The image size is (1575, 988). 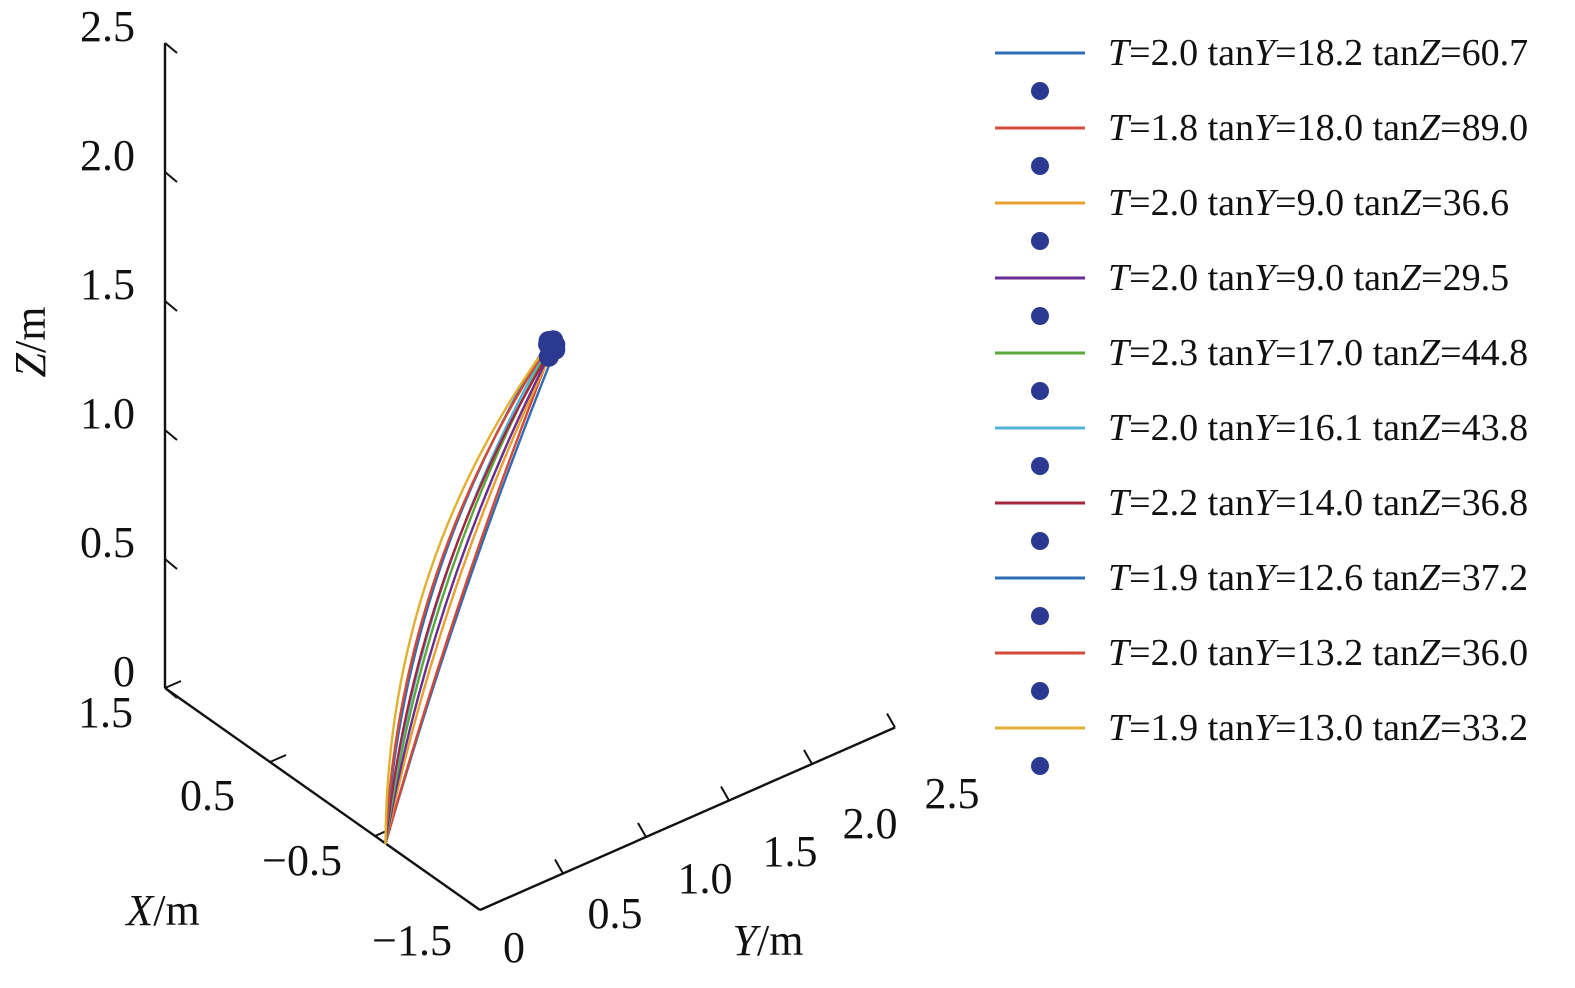 What do you see at coordinates (952, 793) in the screenshot?
I see `y-tick-label: 2.5` at bounding box center [952, 793].